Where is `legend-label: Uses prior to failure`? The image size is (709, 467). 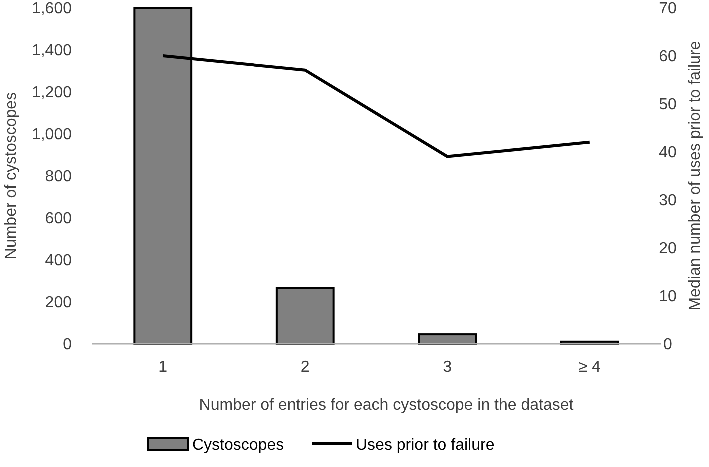
legend-label: Uses prior to failure is located at coordinates (425, 445).